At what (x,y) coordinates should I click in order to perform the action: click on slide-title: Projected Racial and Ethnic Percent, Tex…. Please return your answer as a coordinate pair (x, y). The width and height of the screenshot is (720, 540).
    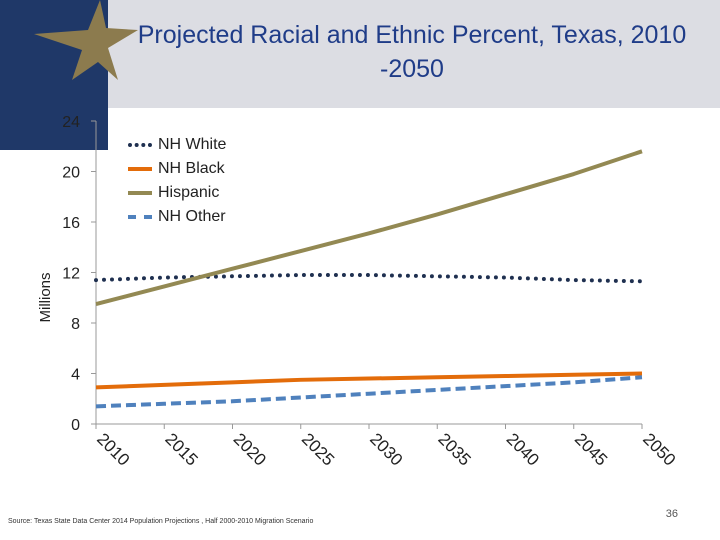
    Looking at the image, I should click on (412, 52).